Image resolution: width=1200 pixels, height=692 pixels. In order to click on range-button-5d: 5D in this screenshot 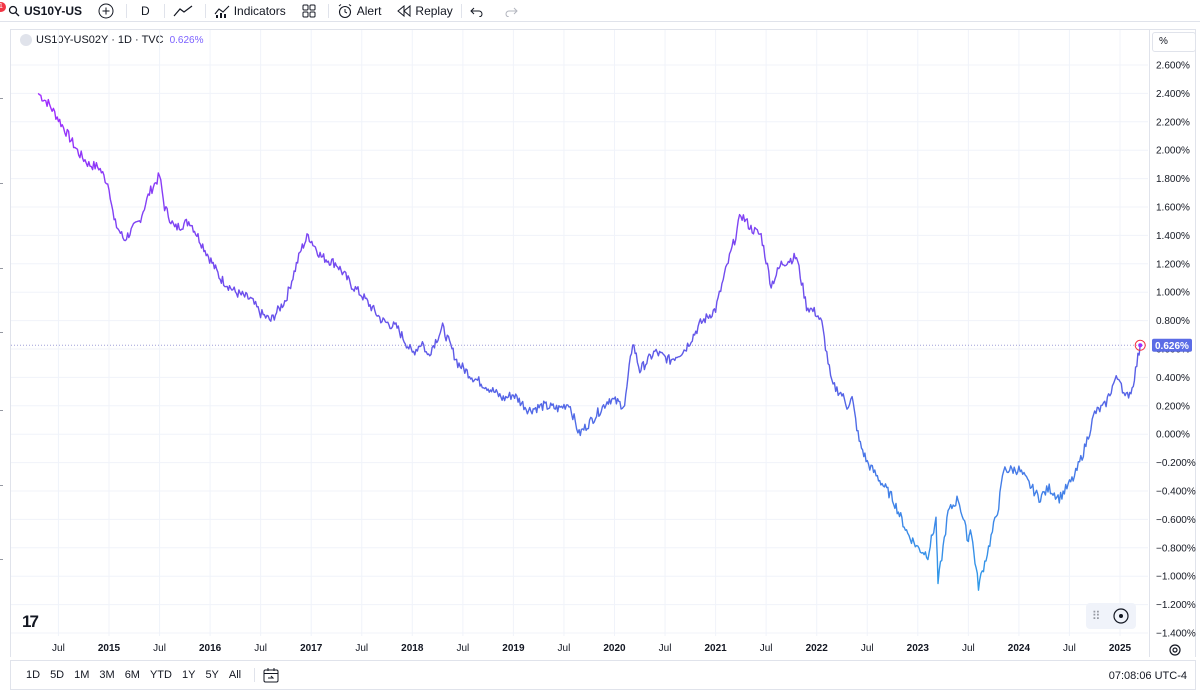, I will do `click(57, 675)`.